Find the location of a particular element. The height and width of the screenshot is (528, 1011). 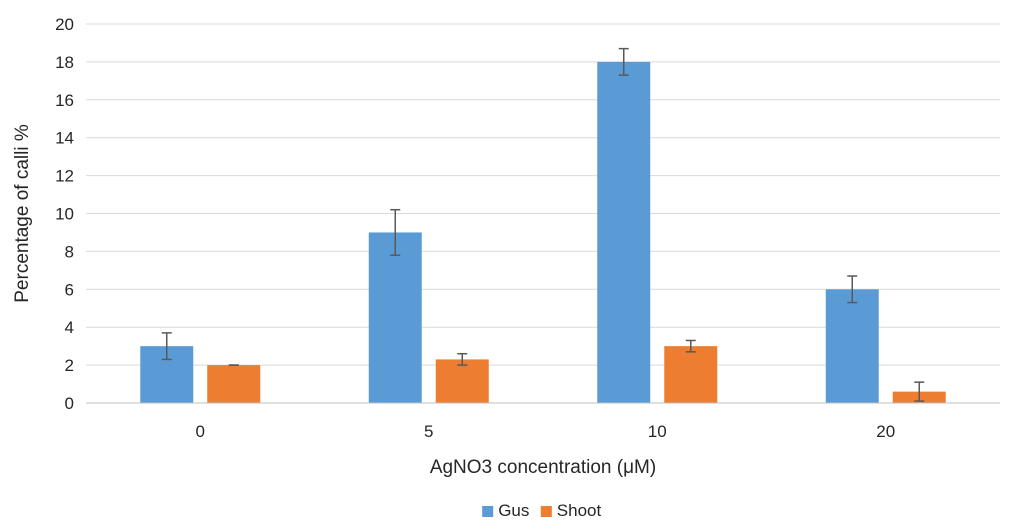

y-tick-label: 4 is located at coordinates (69, 327).